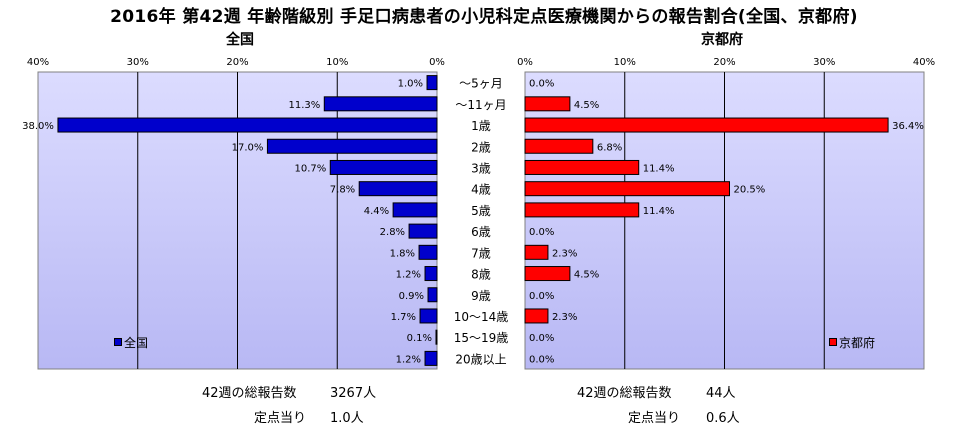  I want to click on national-data-label: 7.8%, so click(342, 190).